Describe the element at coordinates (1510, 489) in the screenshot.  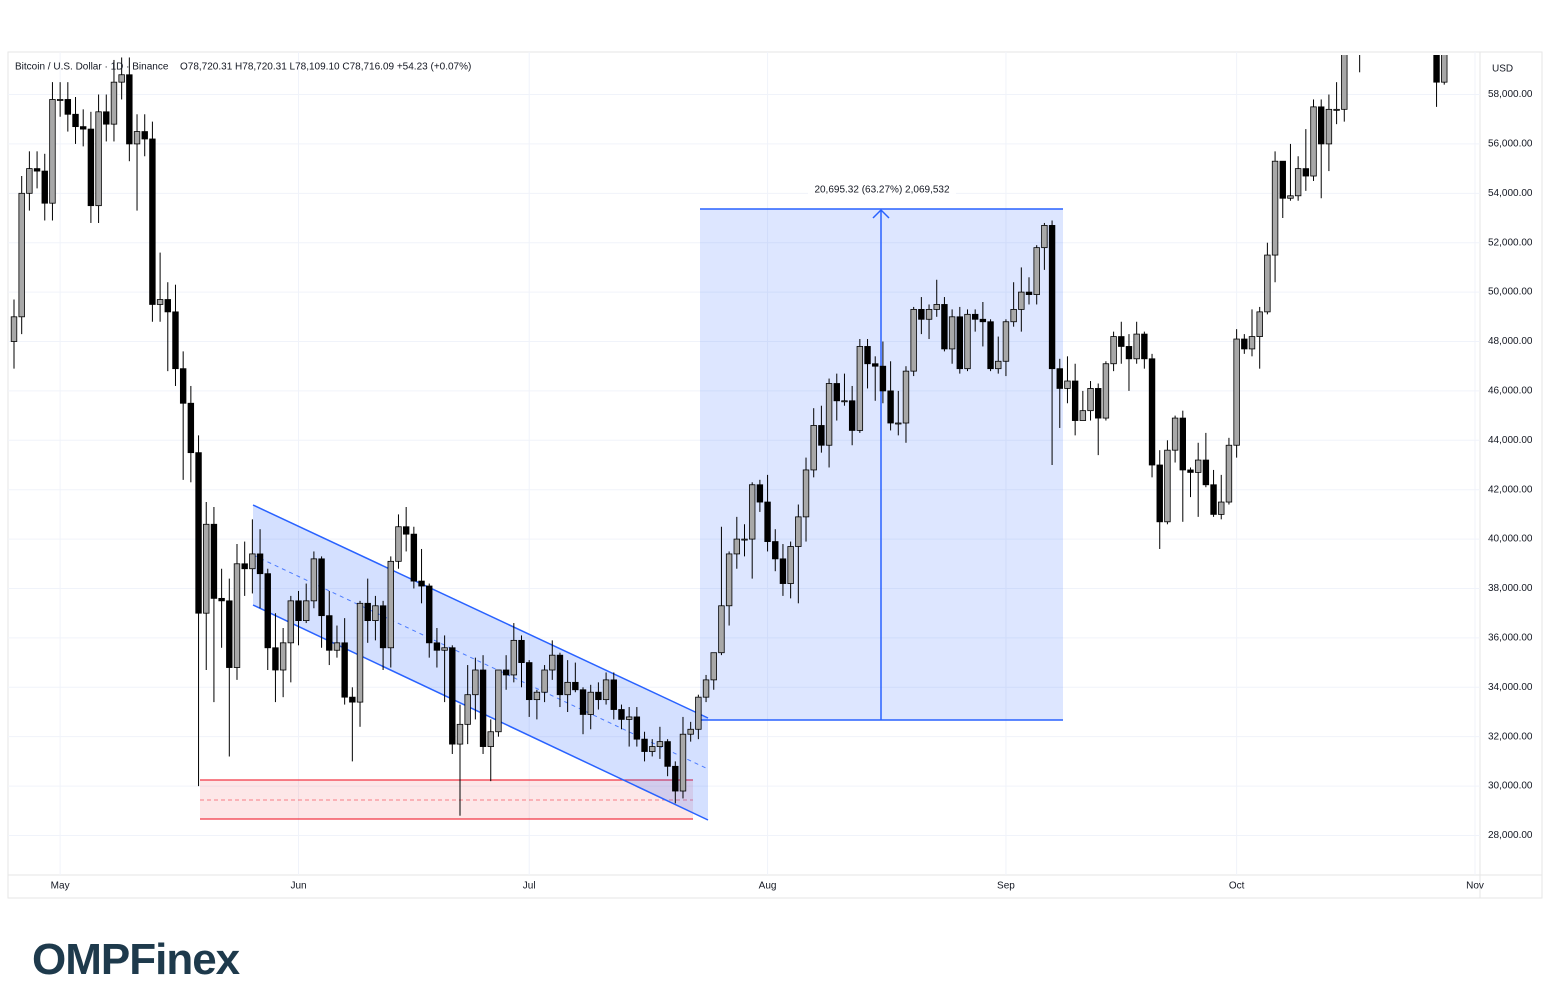
I see `y-tick-label: 42,000.00` at that location.